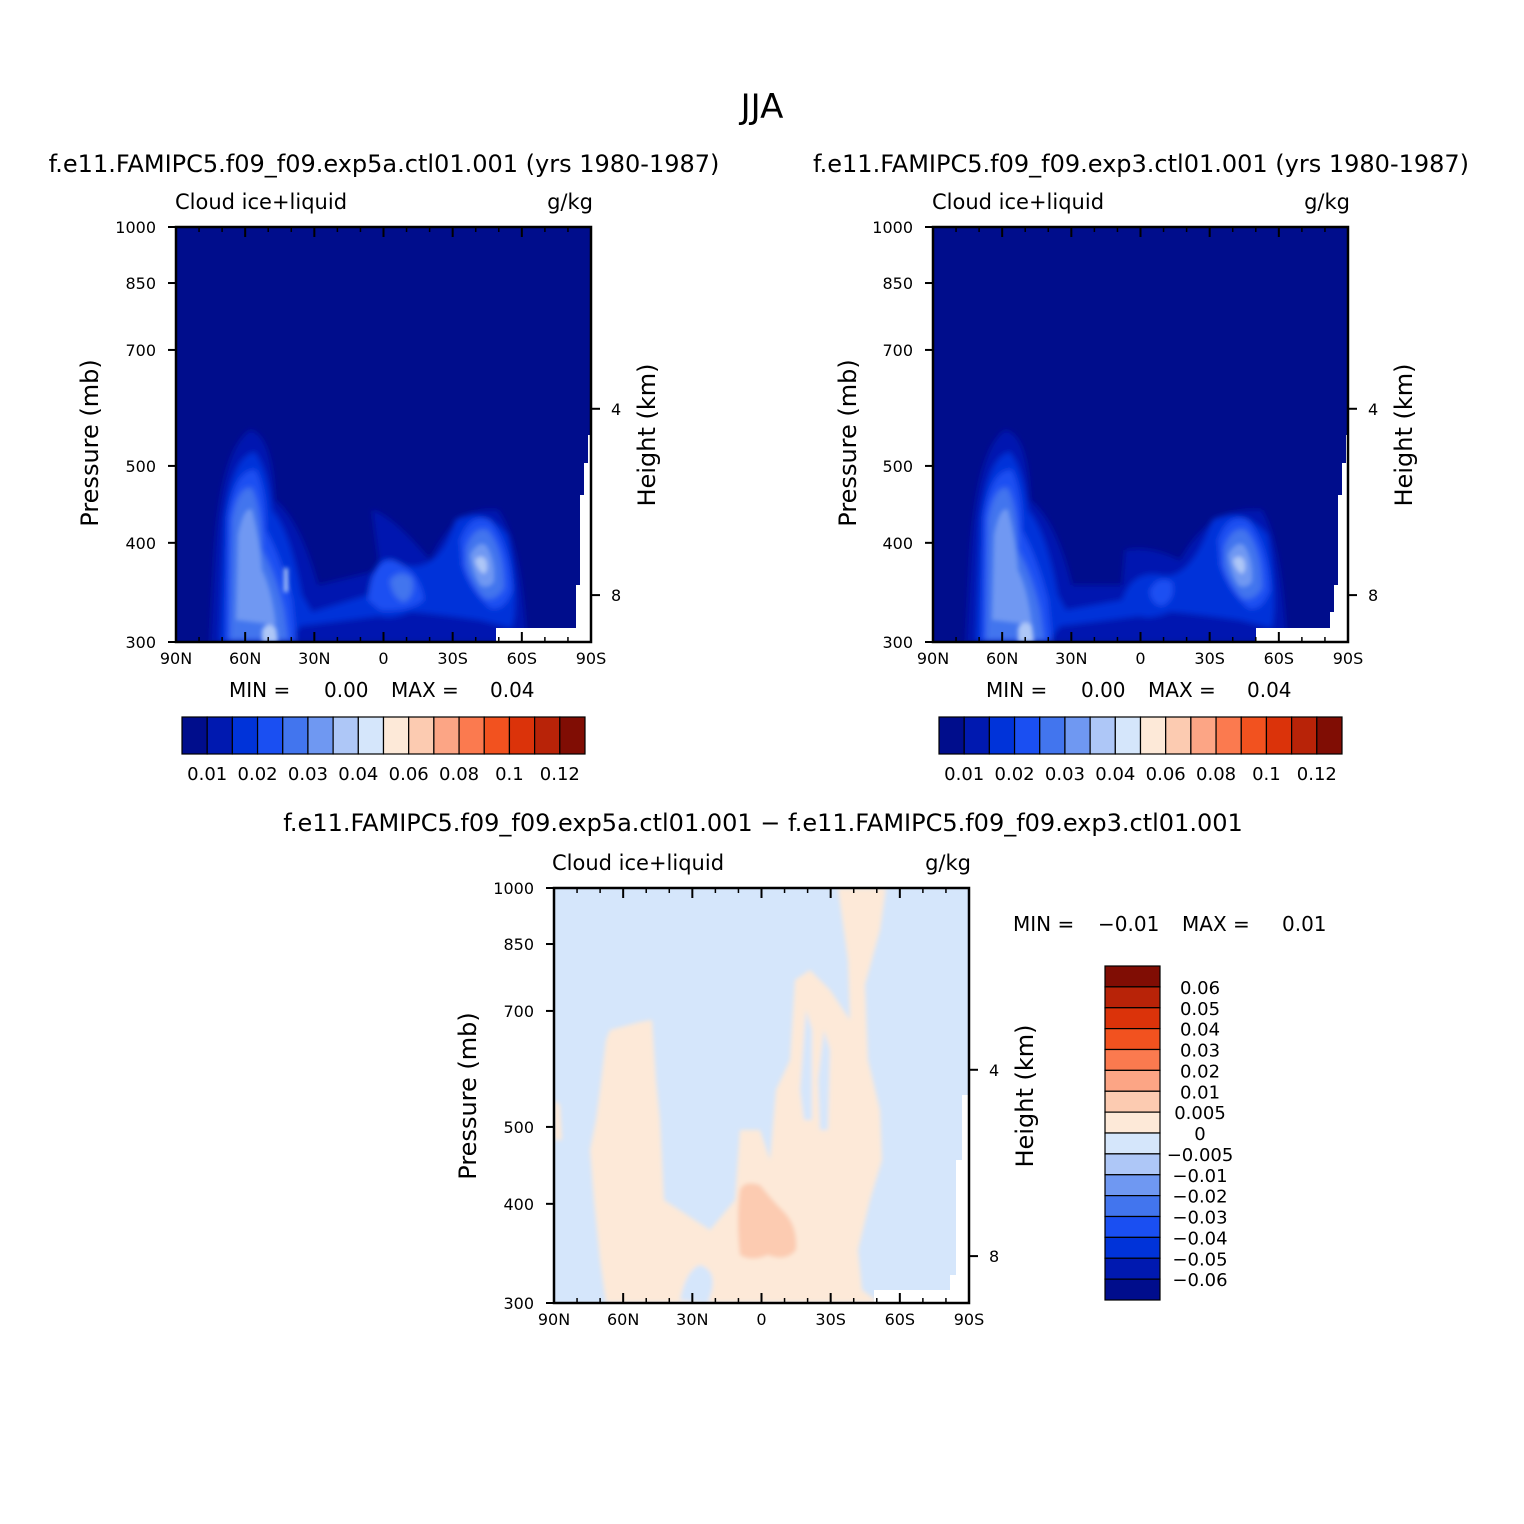 This screenshot has width=1524, height=1524. I want to click on figure-title: JJA, so click(761, 107).